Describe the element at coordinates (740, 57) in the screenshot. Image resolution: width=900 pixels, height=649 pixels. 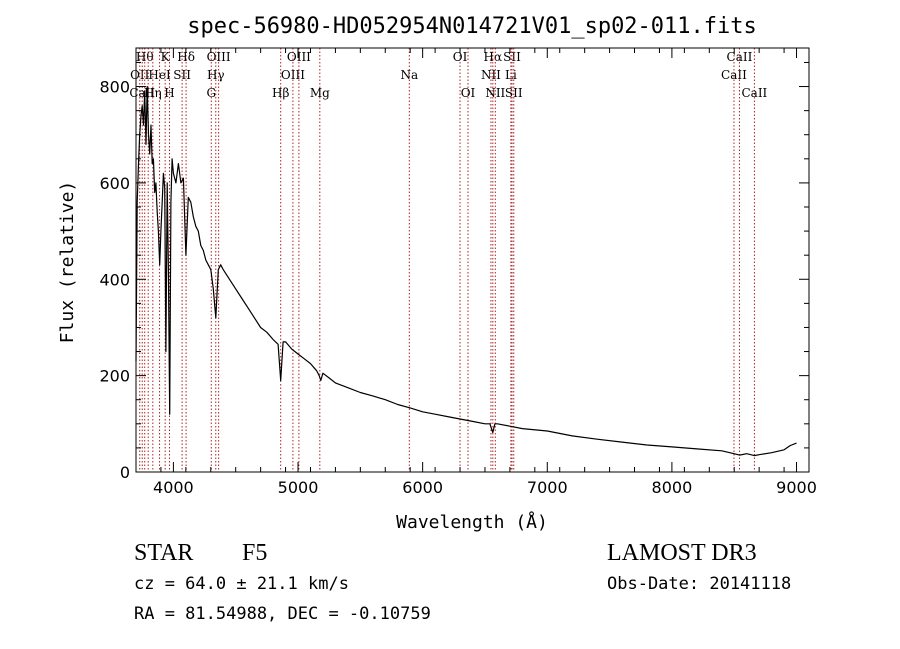
I see `line-marker-label-27: CaII` at that location.